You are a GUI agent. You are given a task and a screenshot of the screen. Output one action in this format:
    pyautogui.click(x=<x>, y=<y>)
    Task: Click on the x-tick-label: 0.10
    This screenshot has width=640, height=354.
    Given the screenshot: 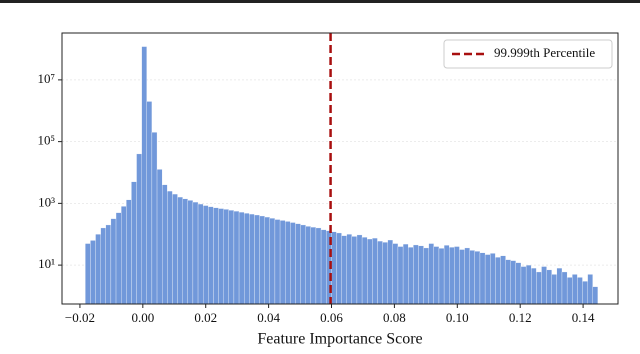 What is the action you would take?
    pyautogui.click(x=457, y=317)
    